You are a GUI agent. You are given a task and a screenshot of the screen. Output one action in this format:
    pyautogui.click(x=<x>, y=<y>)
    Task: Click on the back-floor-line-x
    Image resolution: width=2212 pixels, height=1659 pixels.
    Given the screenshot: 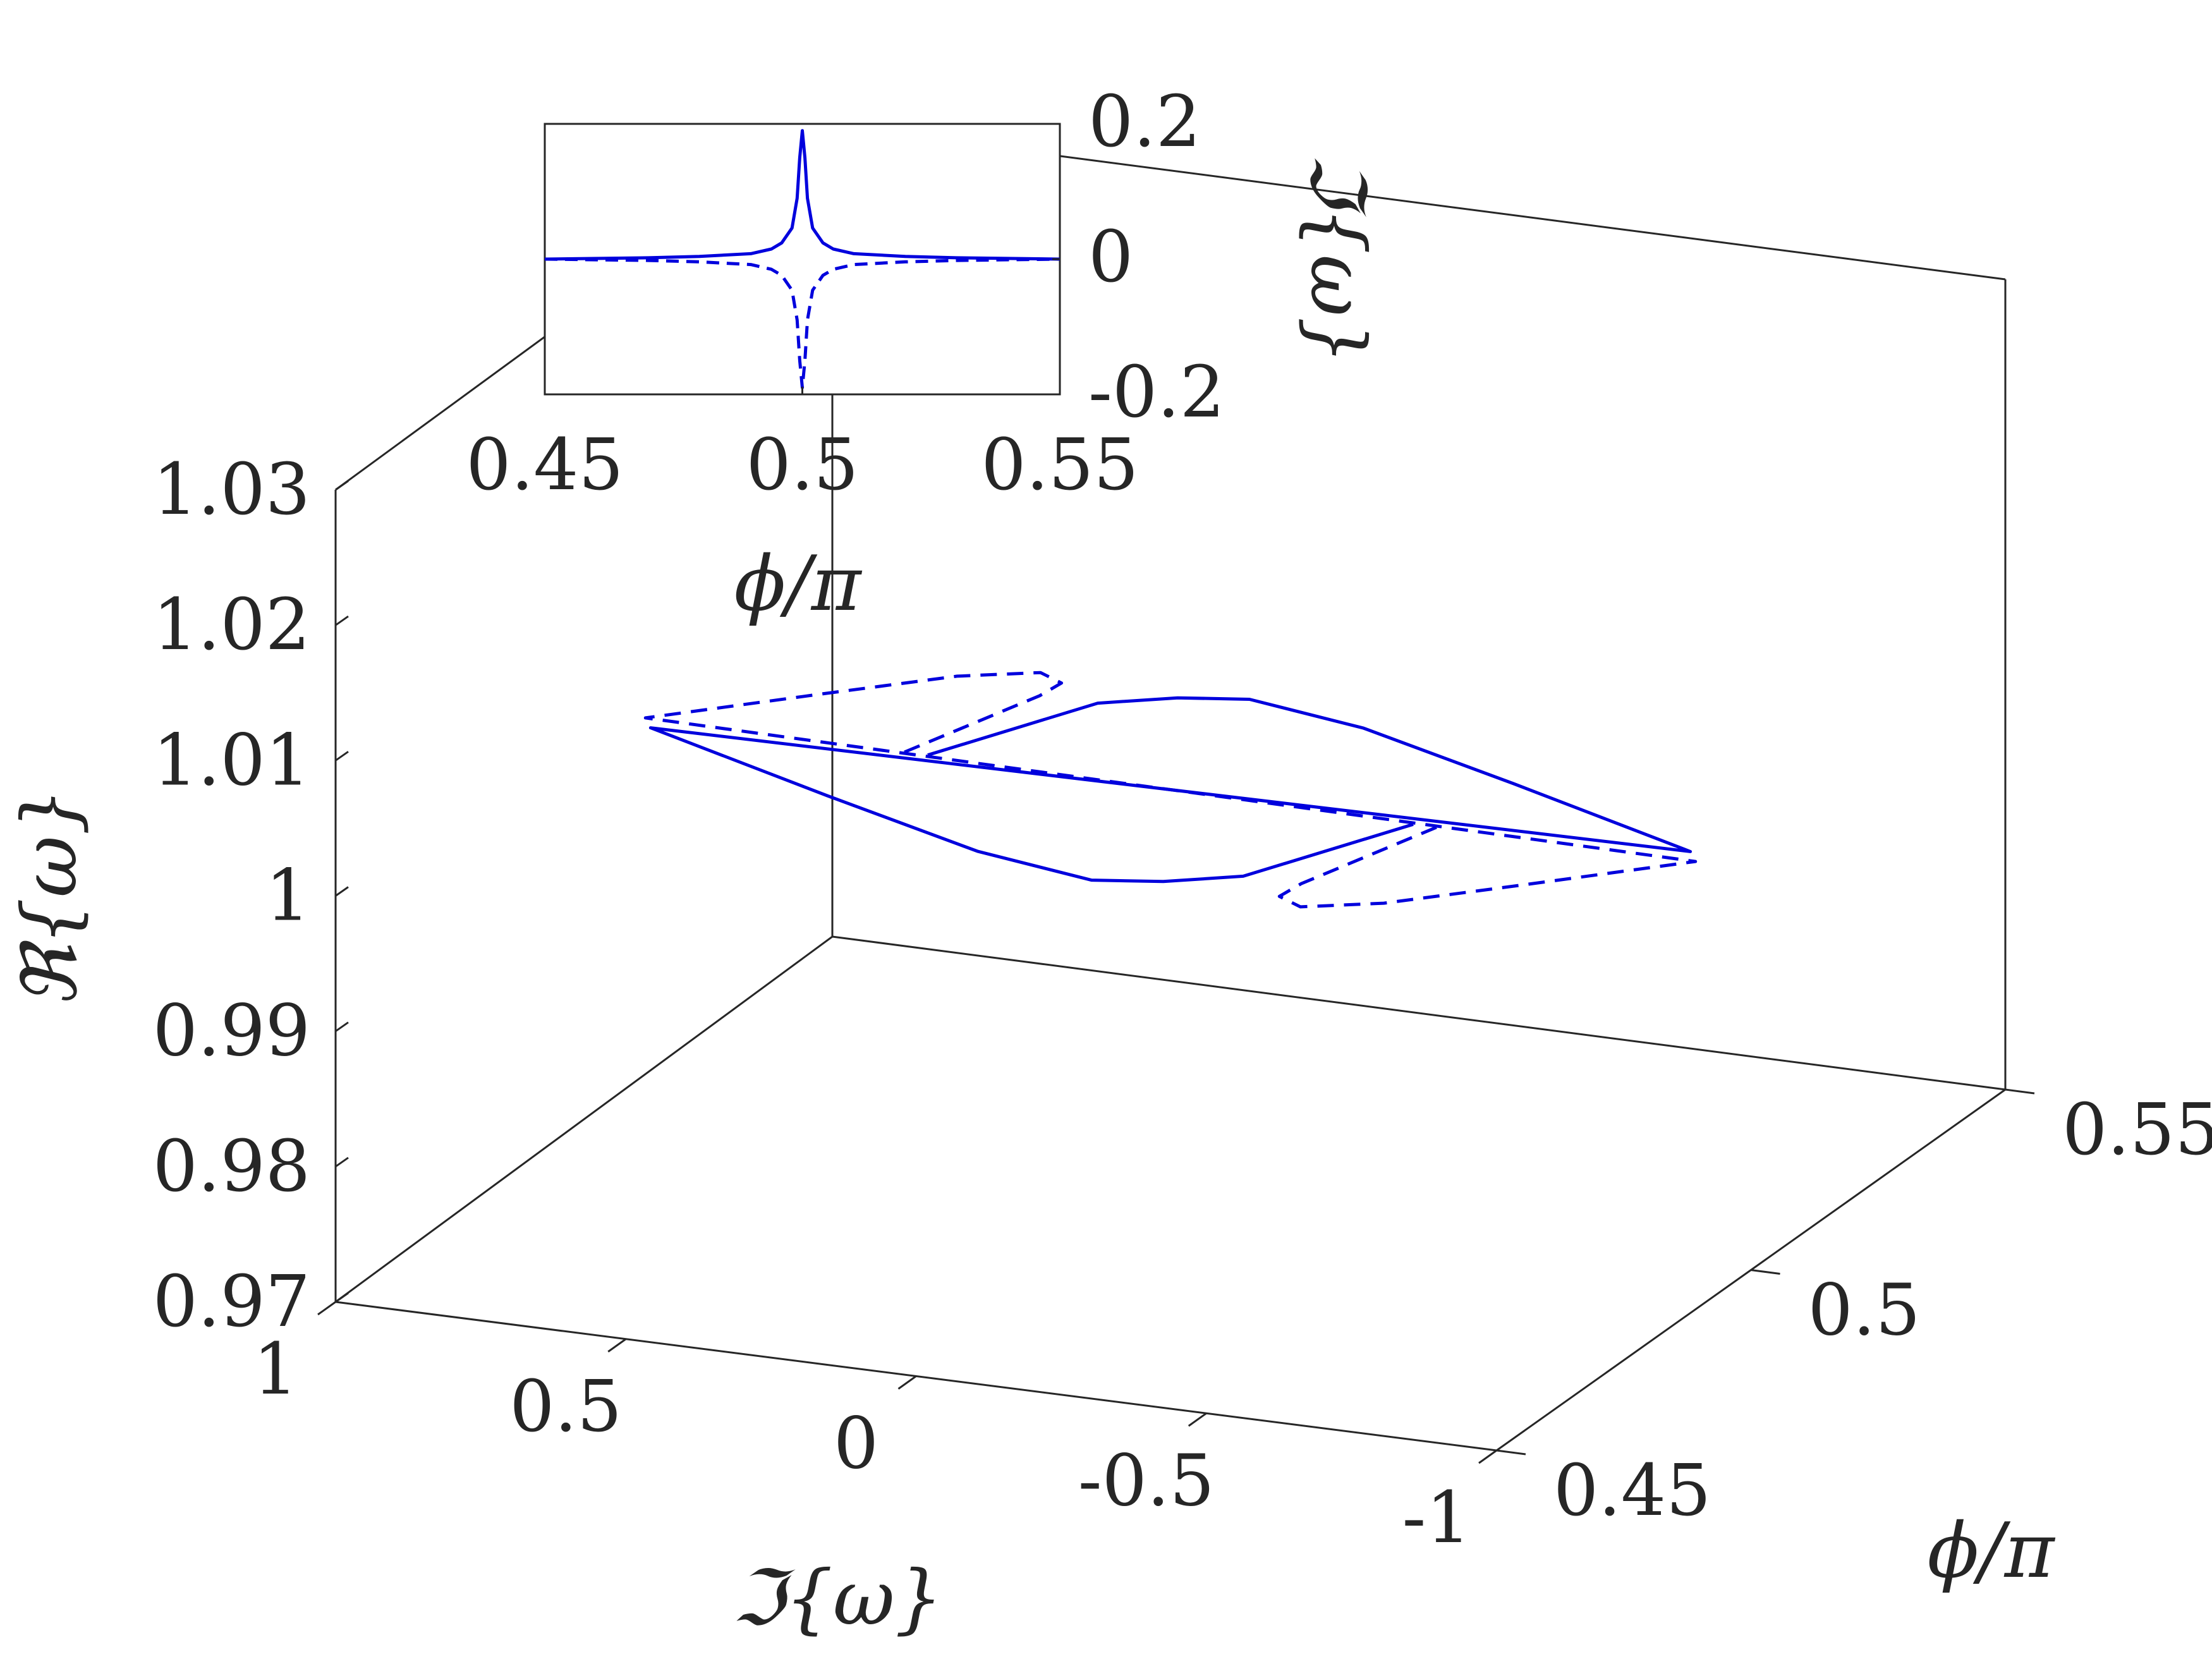 What is the action you would take?
    pyautogui.click(x=1419, y=1013)
    